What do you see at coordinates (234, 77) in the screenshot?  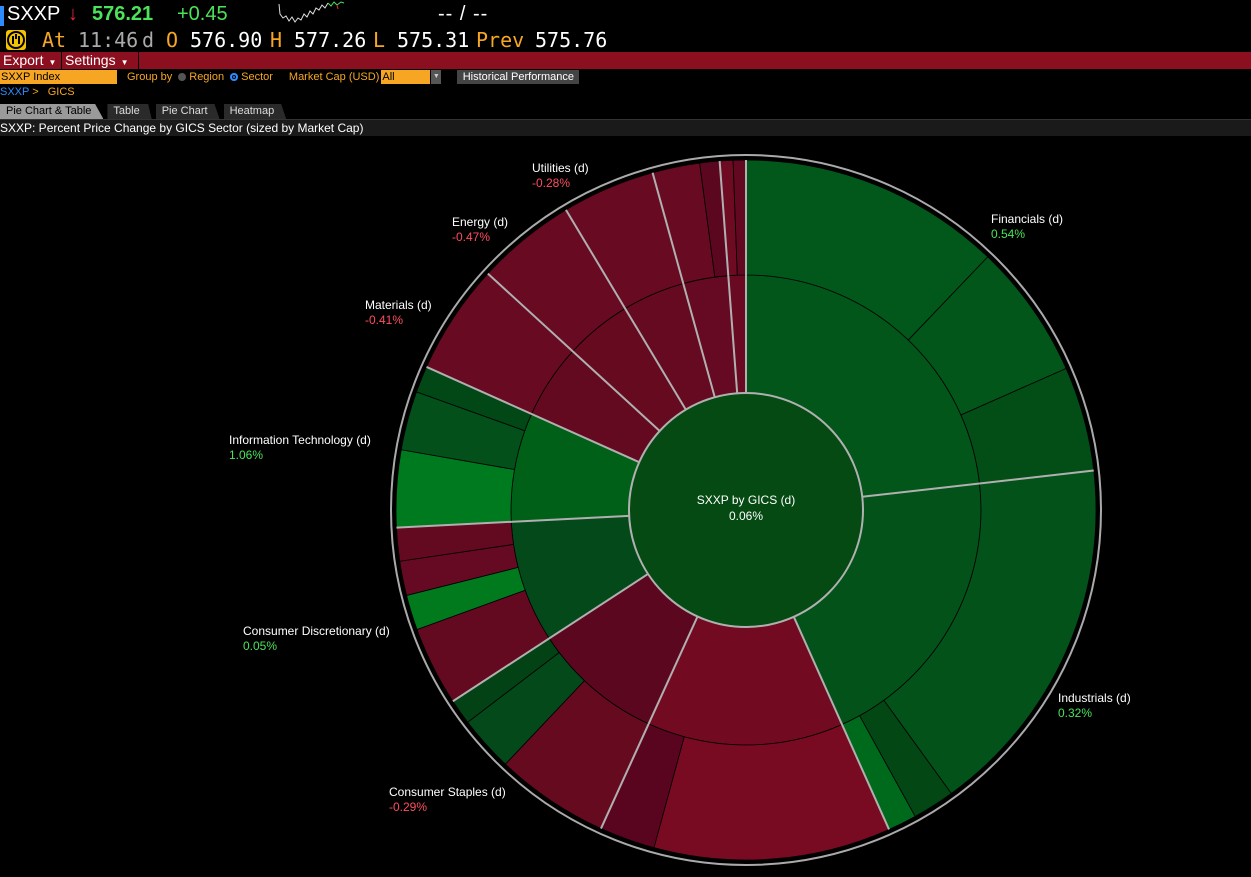 I see `radio-selected-icon` at bounding box center [234, 77].